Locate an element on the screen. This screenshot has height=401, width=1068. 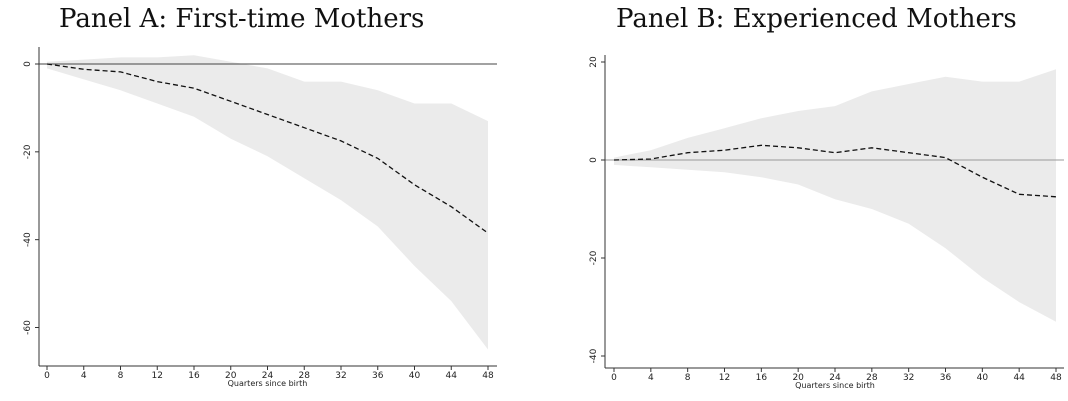
panel-b-x-tick-label: 12 is located at coordinates (724, 378).